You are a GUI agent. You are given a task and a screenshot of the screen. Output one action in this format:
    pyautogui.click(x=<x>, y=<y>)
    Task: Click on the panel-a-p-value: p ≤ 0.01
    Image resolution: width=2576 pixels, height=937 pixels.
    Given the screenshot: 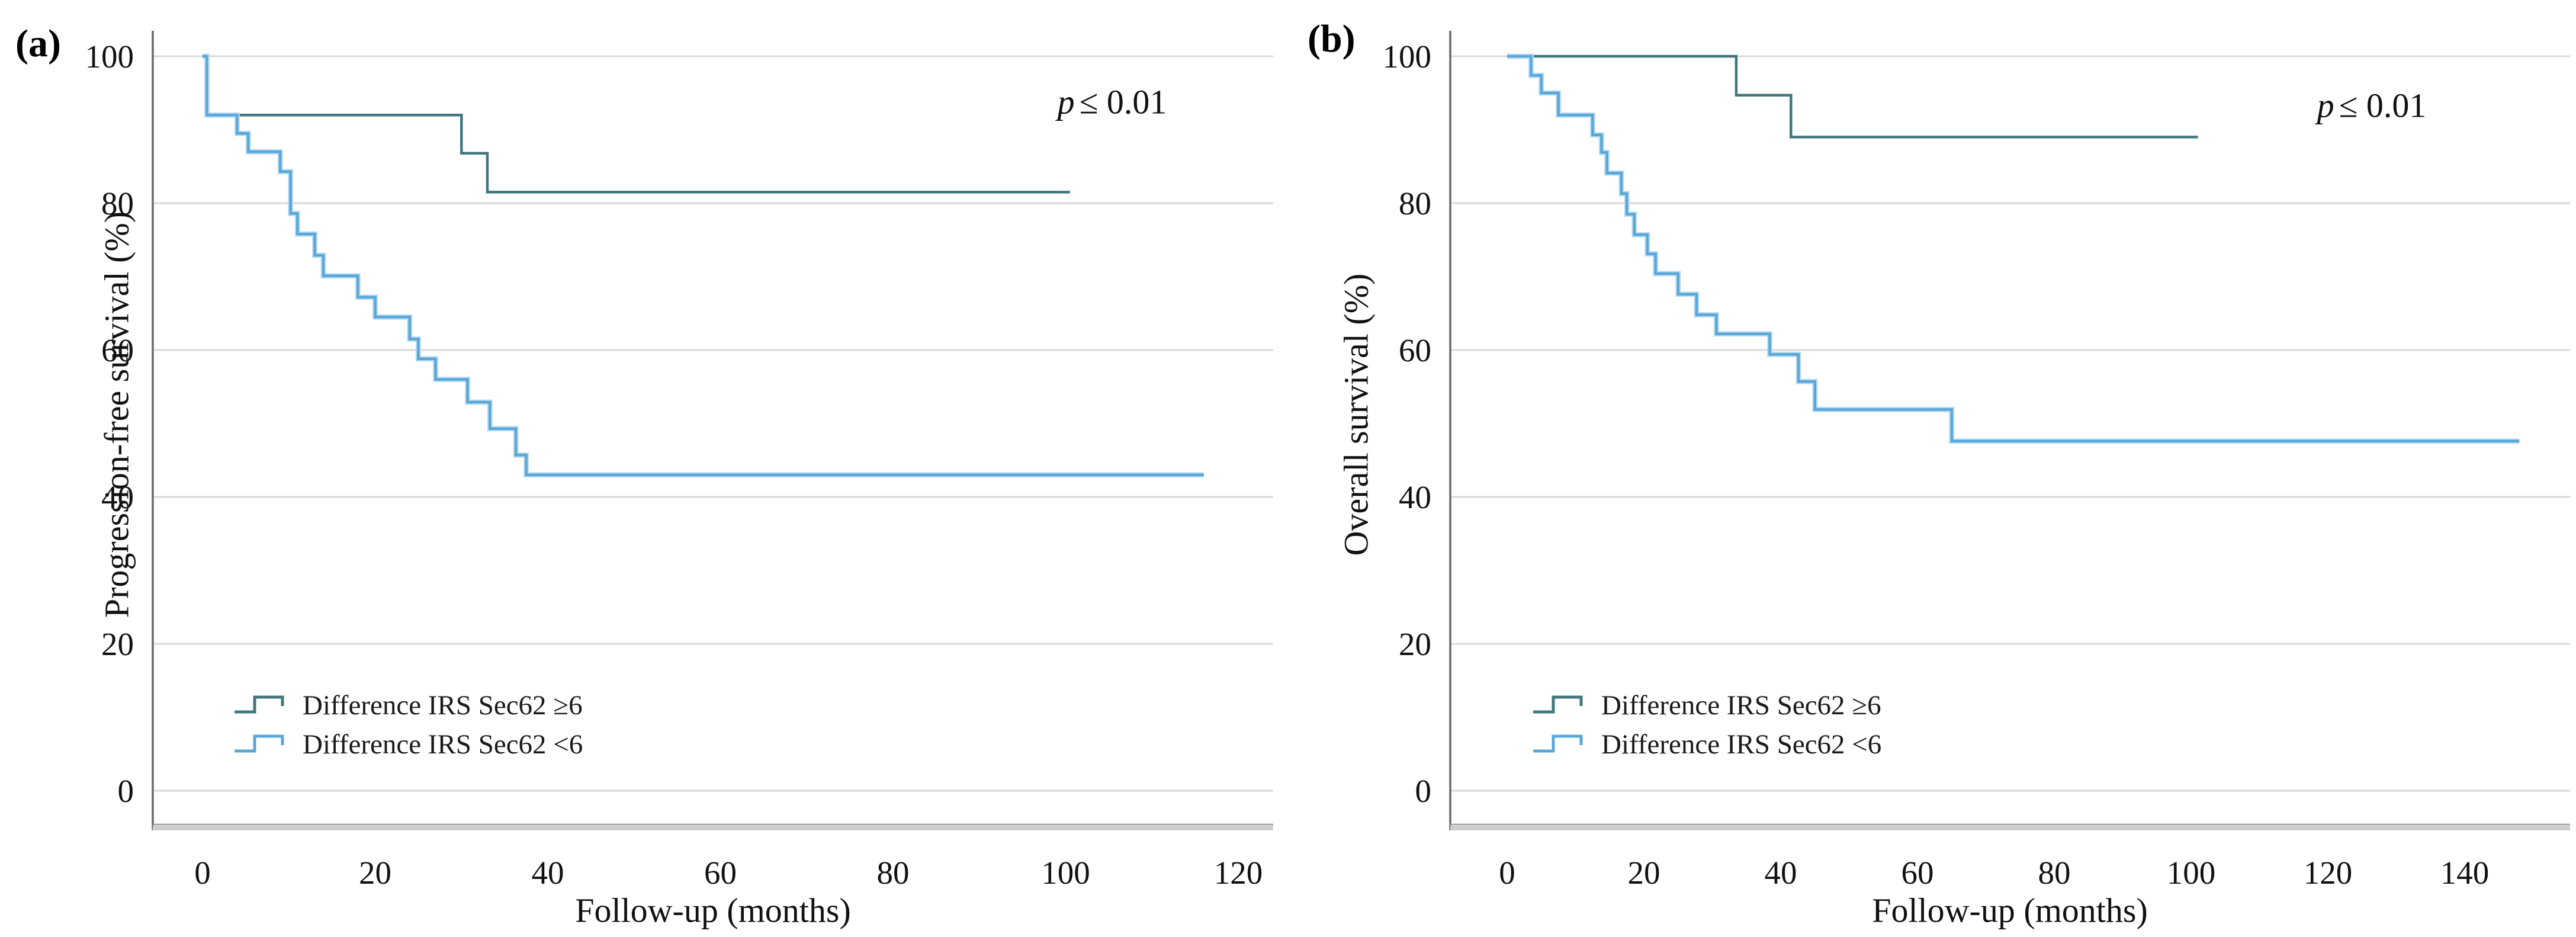 What is the action you would take?
    pyautogui.click(x=1112, y=102)
    